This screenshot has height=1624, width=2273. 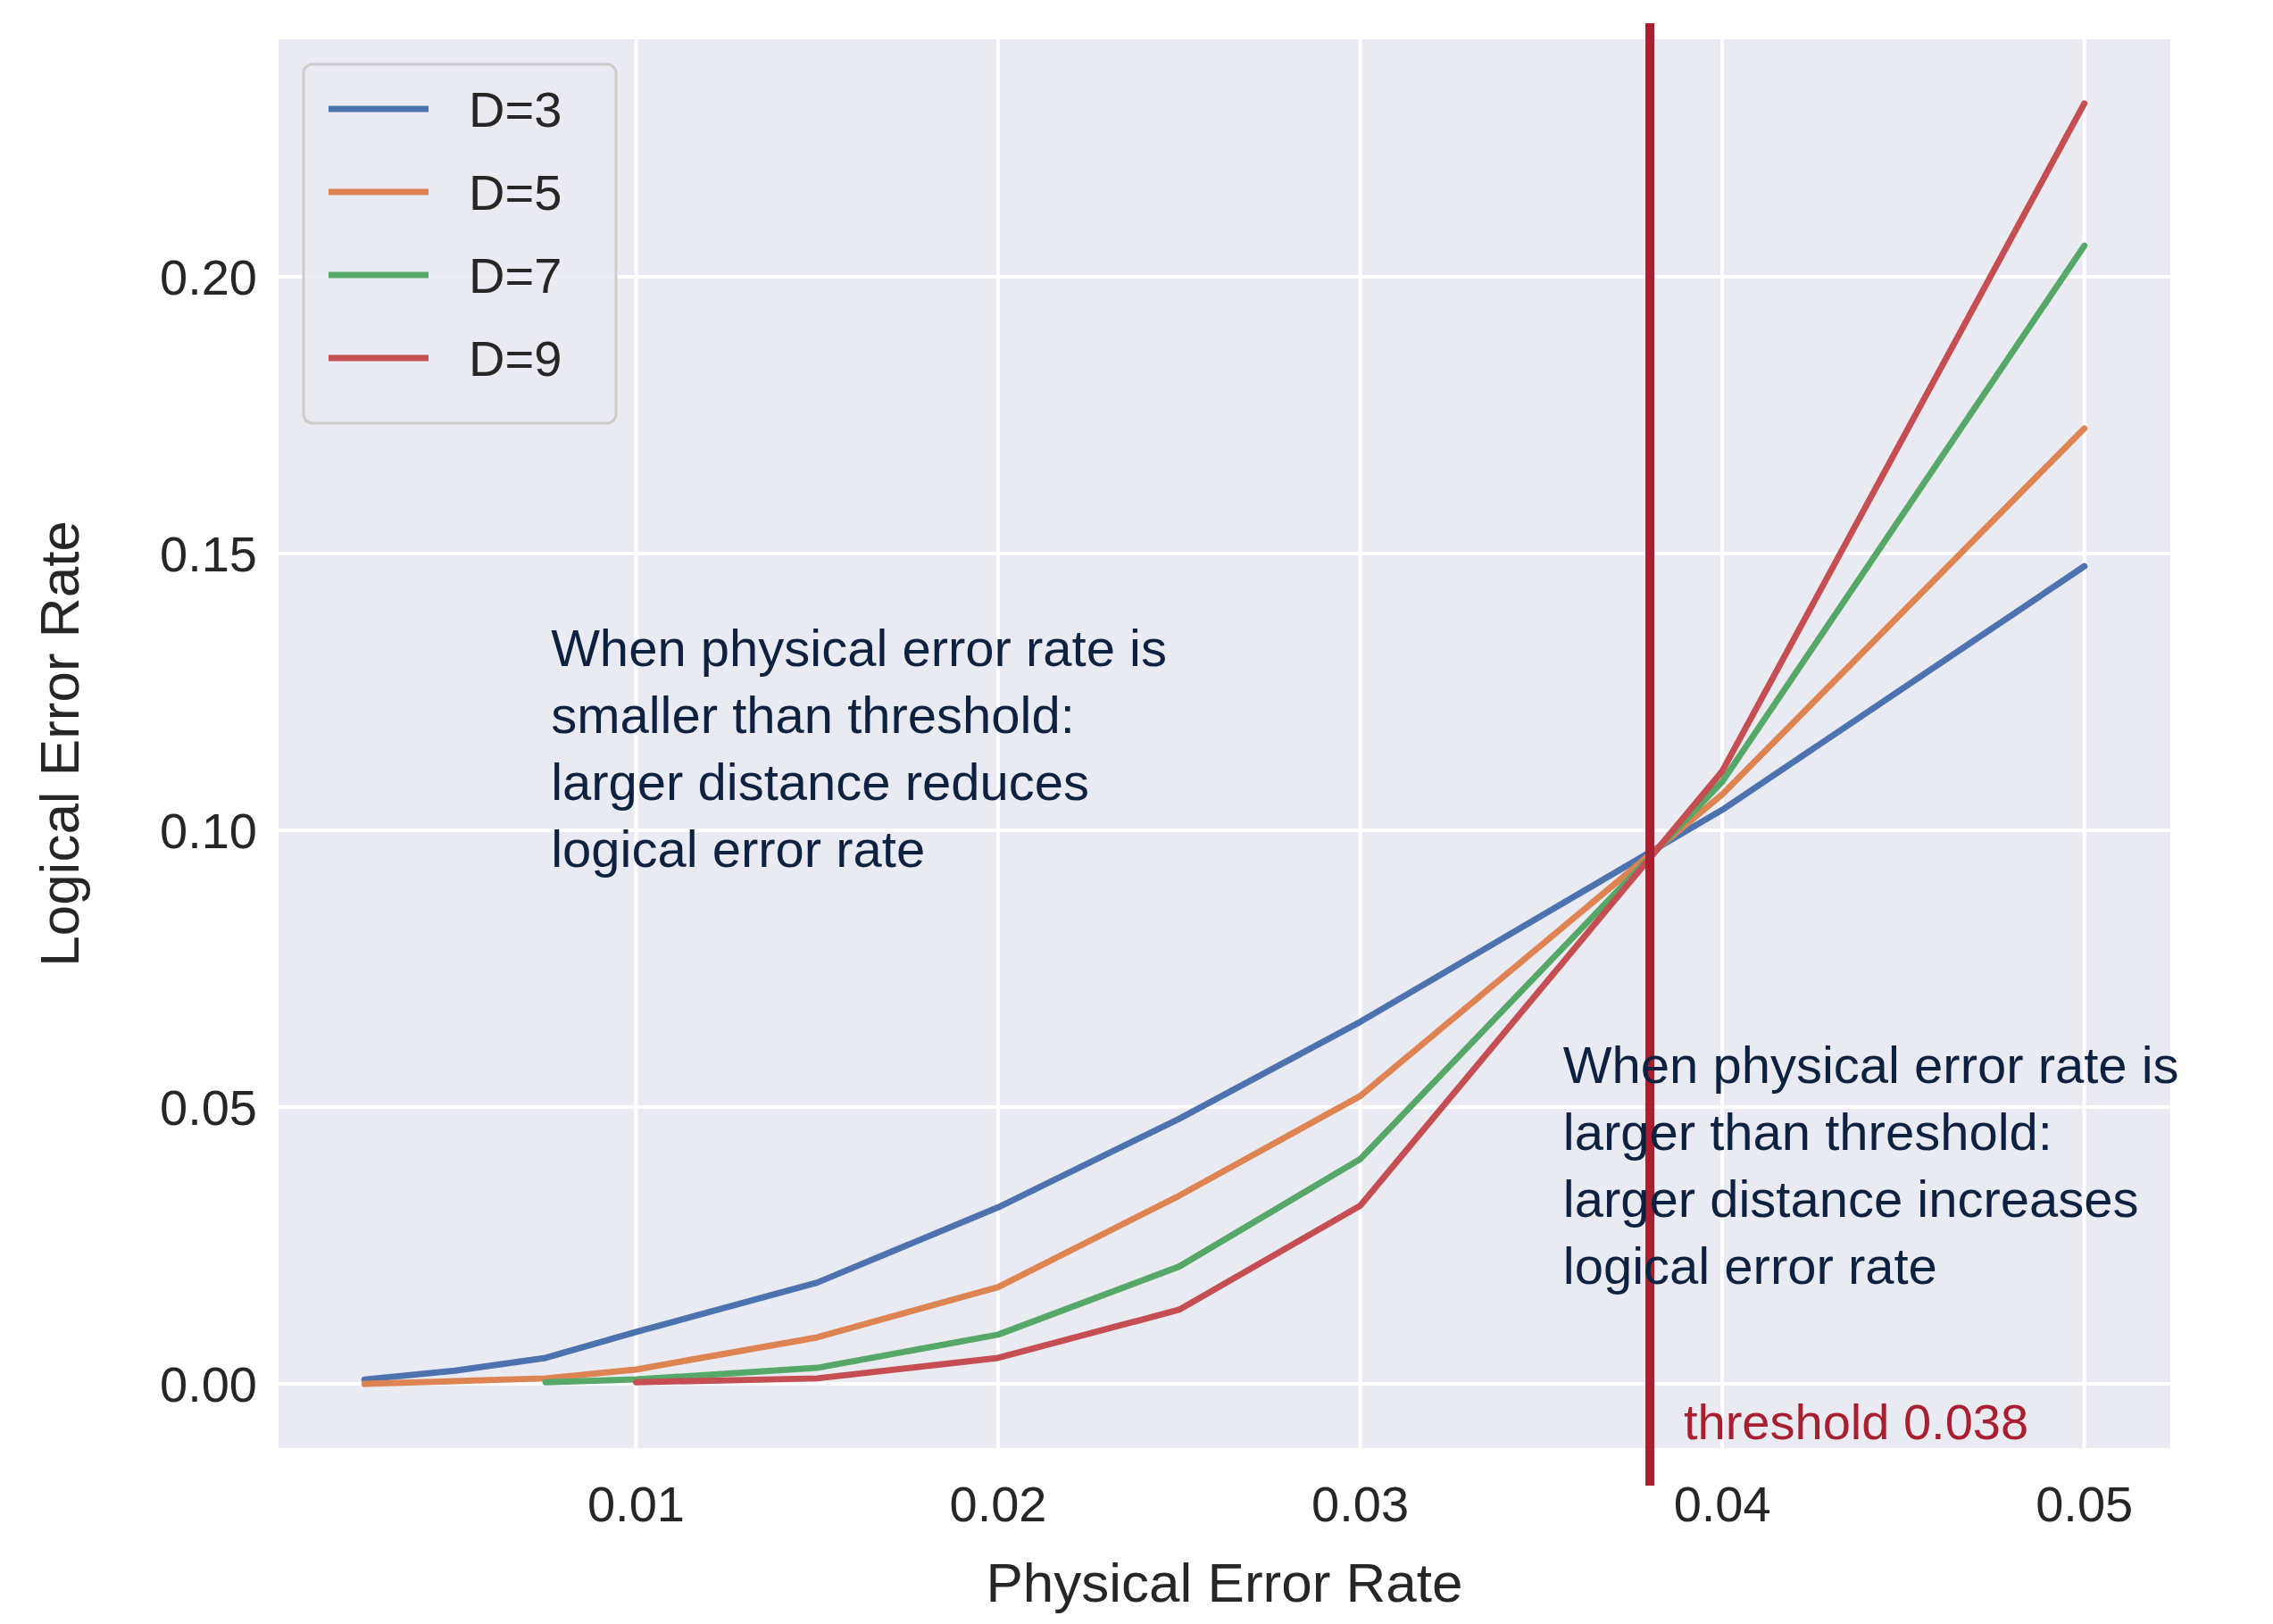 I want to click on y-tick-label: 0.10, so click(x=208, y=830).